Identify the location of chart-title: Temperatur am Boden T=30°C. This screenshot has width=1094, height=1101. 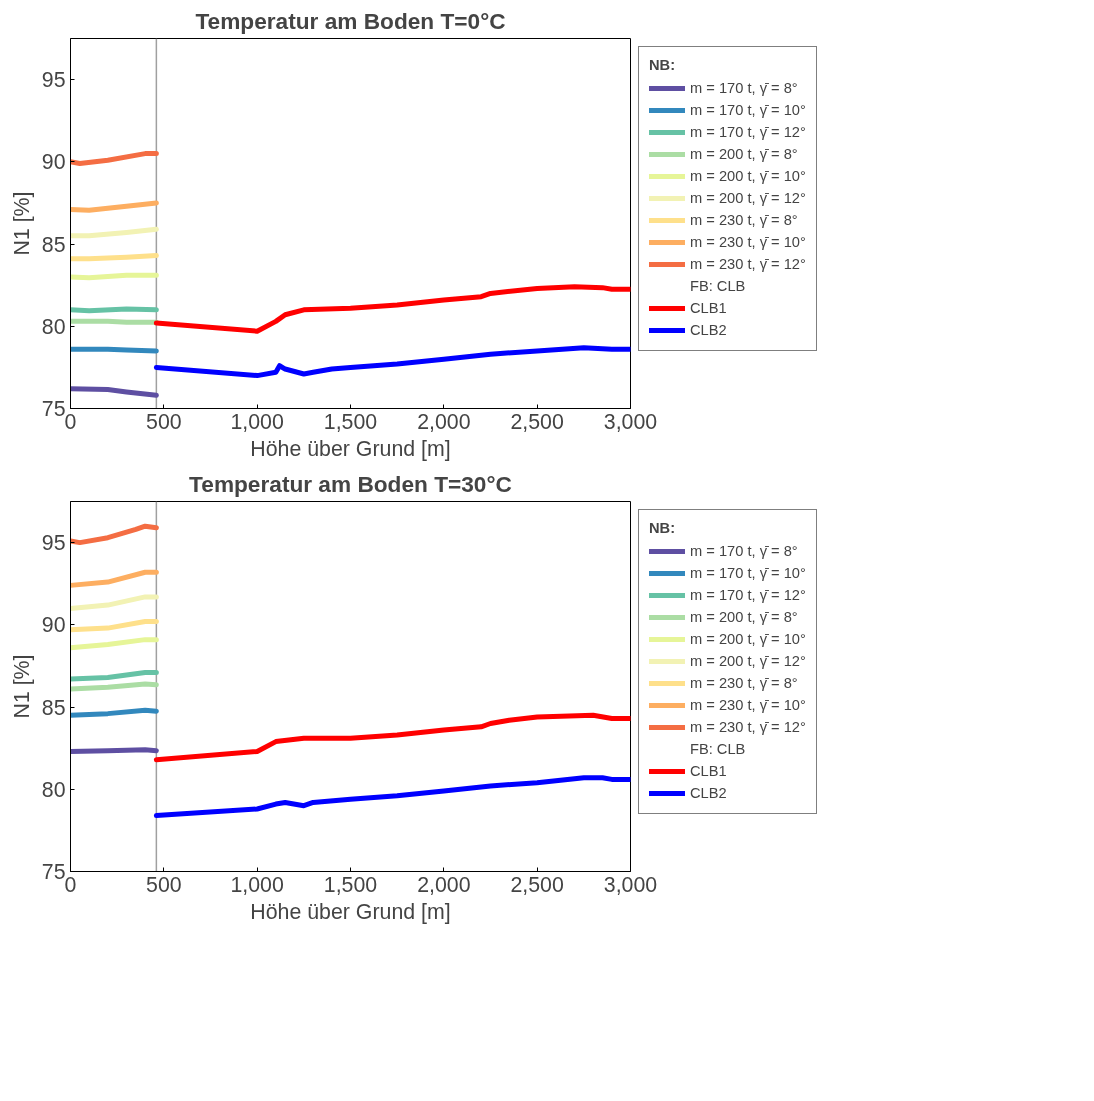
(350, 483).